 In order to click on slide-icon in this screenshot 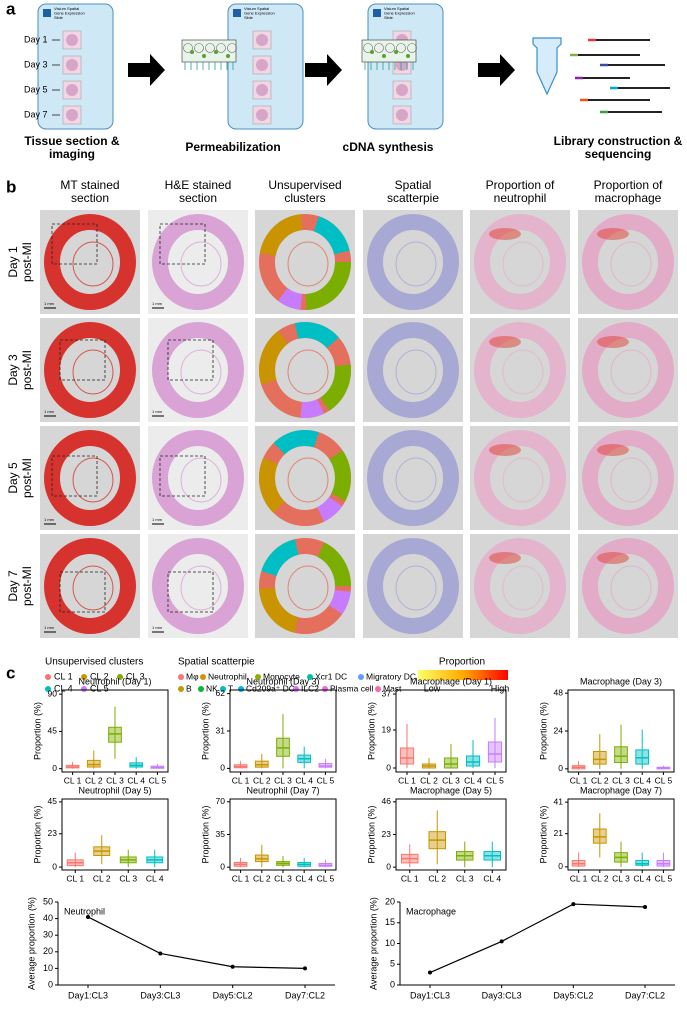, I will do `click(47, 13)`.